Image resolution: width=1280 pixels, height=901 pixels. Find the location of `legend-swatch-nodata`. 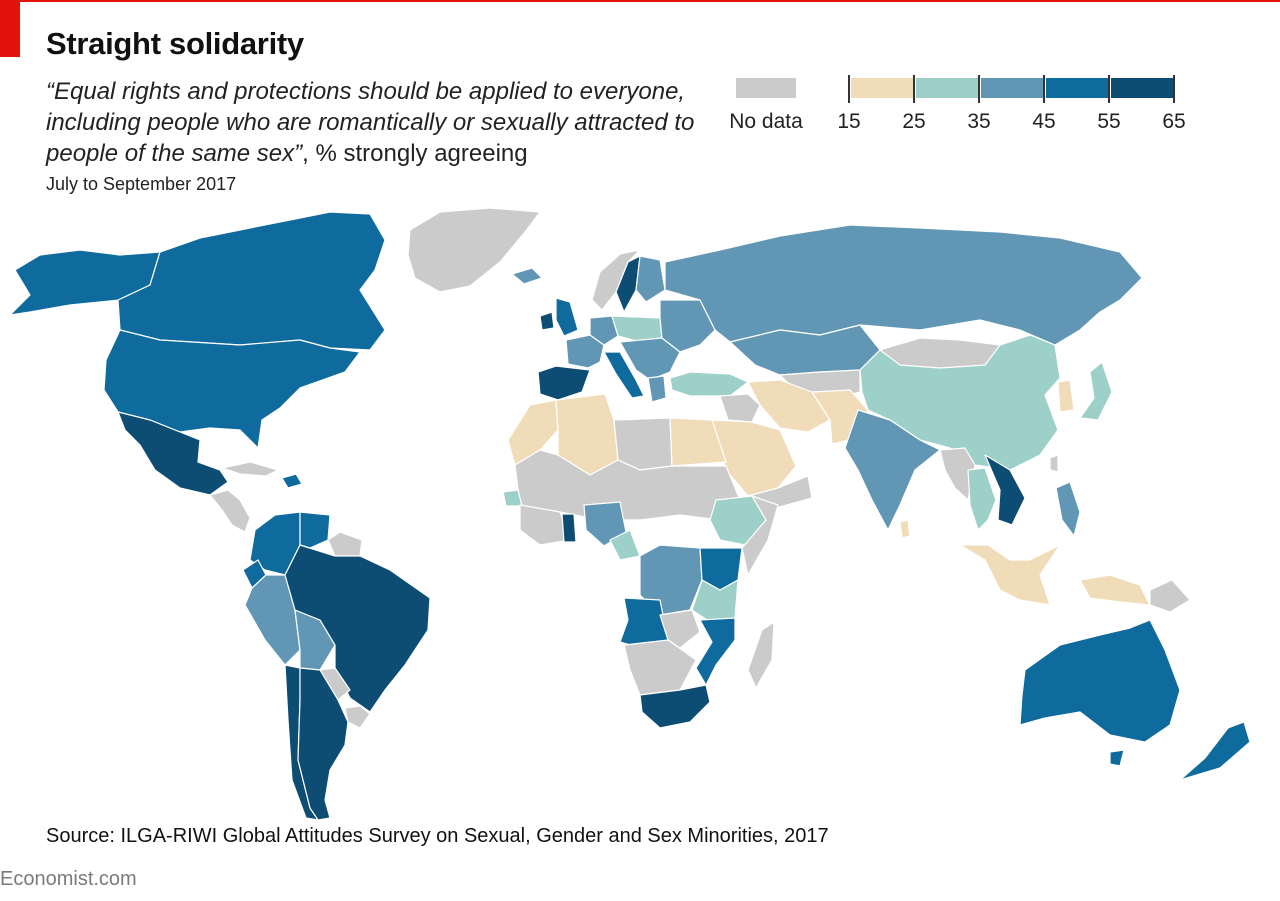

legend-swatch-nodata is located at coordinates (766, 88).